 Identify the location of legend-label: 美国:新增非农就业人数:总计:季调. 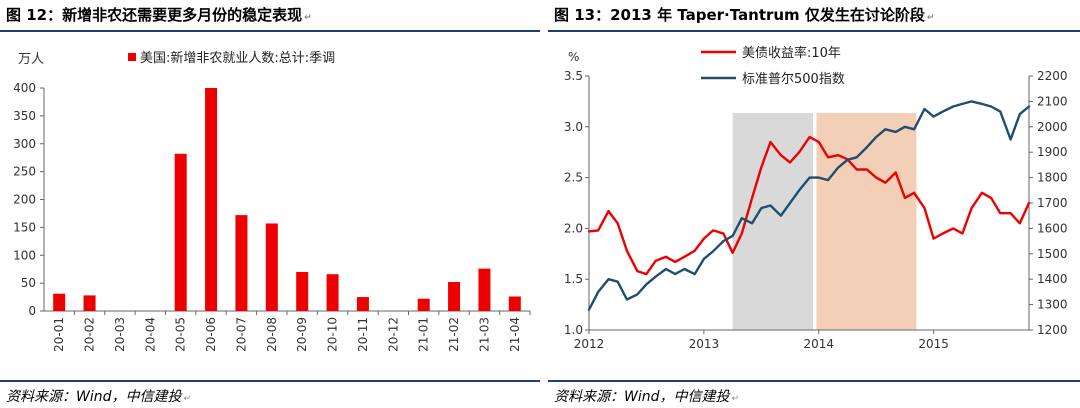
(237, 58).